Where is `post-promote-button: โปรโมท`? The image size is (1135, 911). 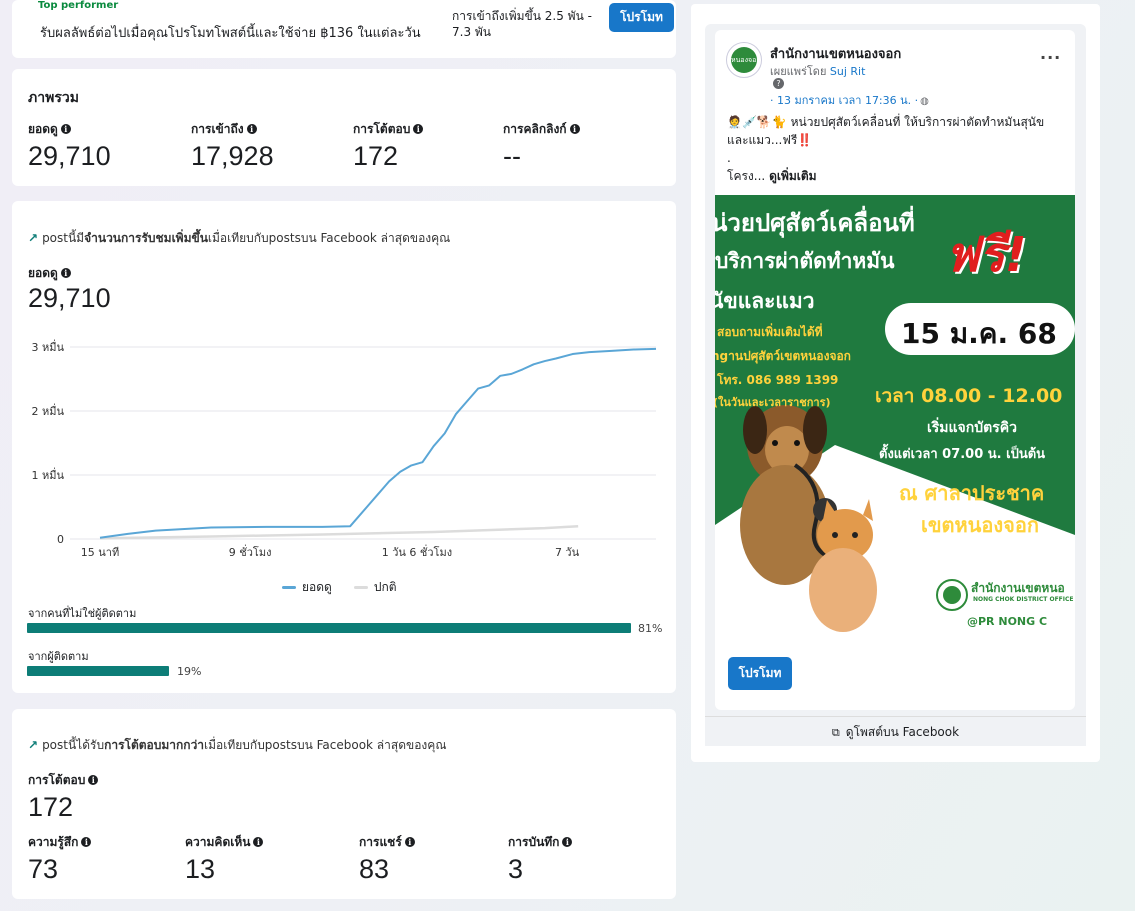 post-promote-button: โปรโมท is located at coordinates (760, 673).